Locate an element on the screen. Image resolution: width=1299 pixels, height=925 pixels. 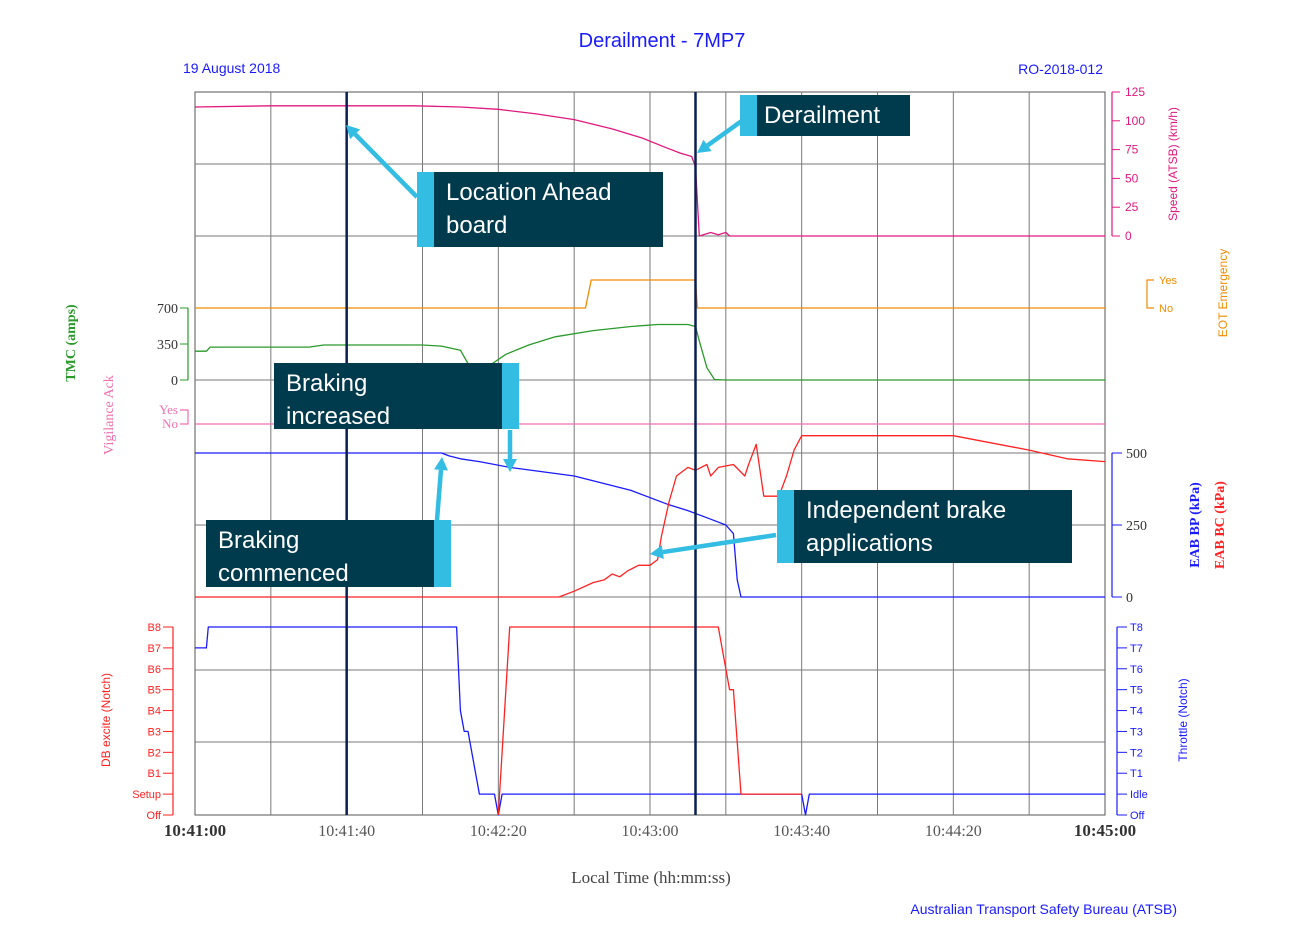
x-tick-label: 10:41:00 is located at coordinates (195, 830).